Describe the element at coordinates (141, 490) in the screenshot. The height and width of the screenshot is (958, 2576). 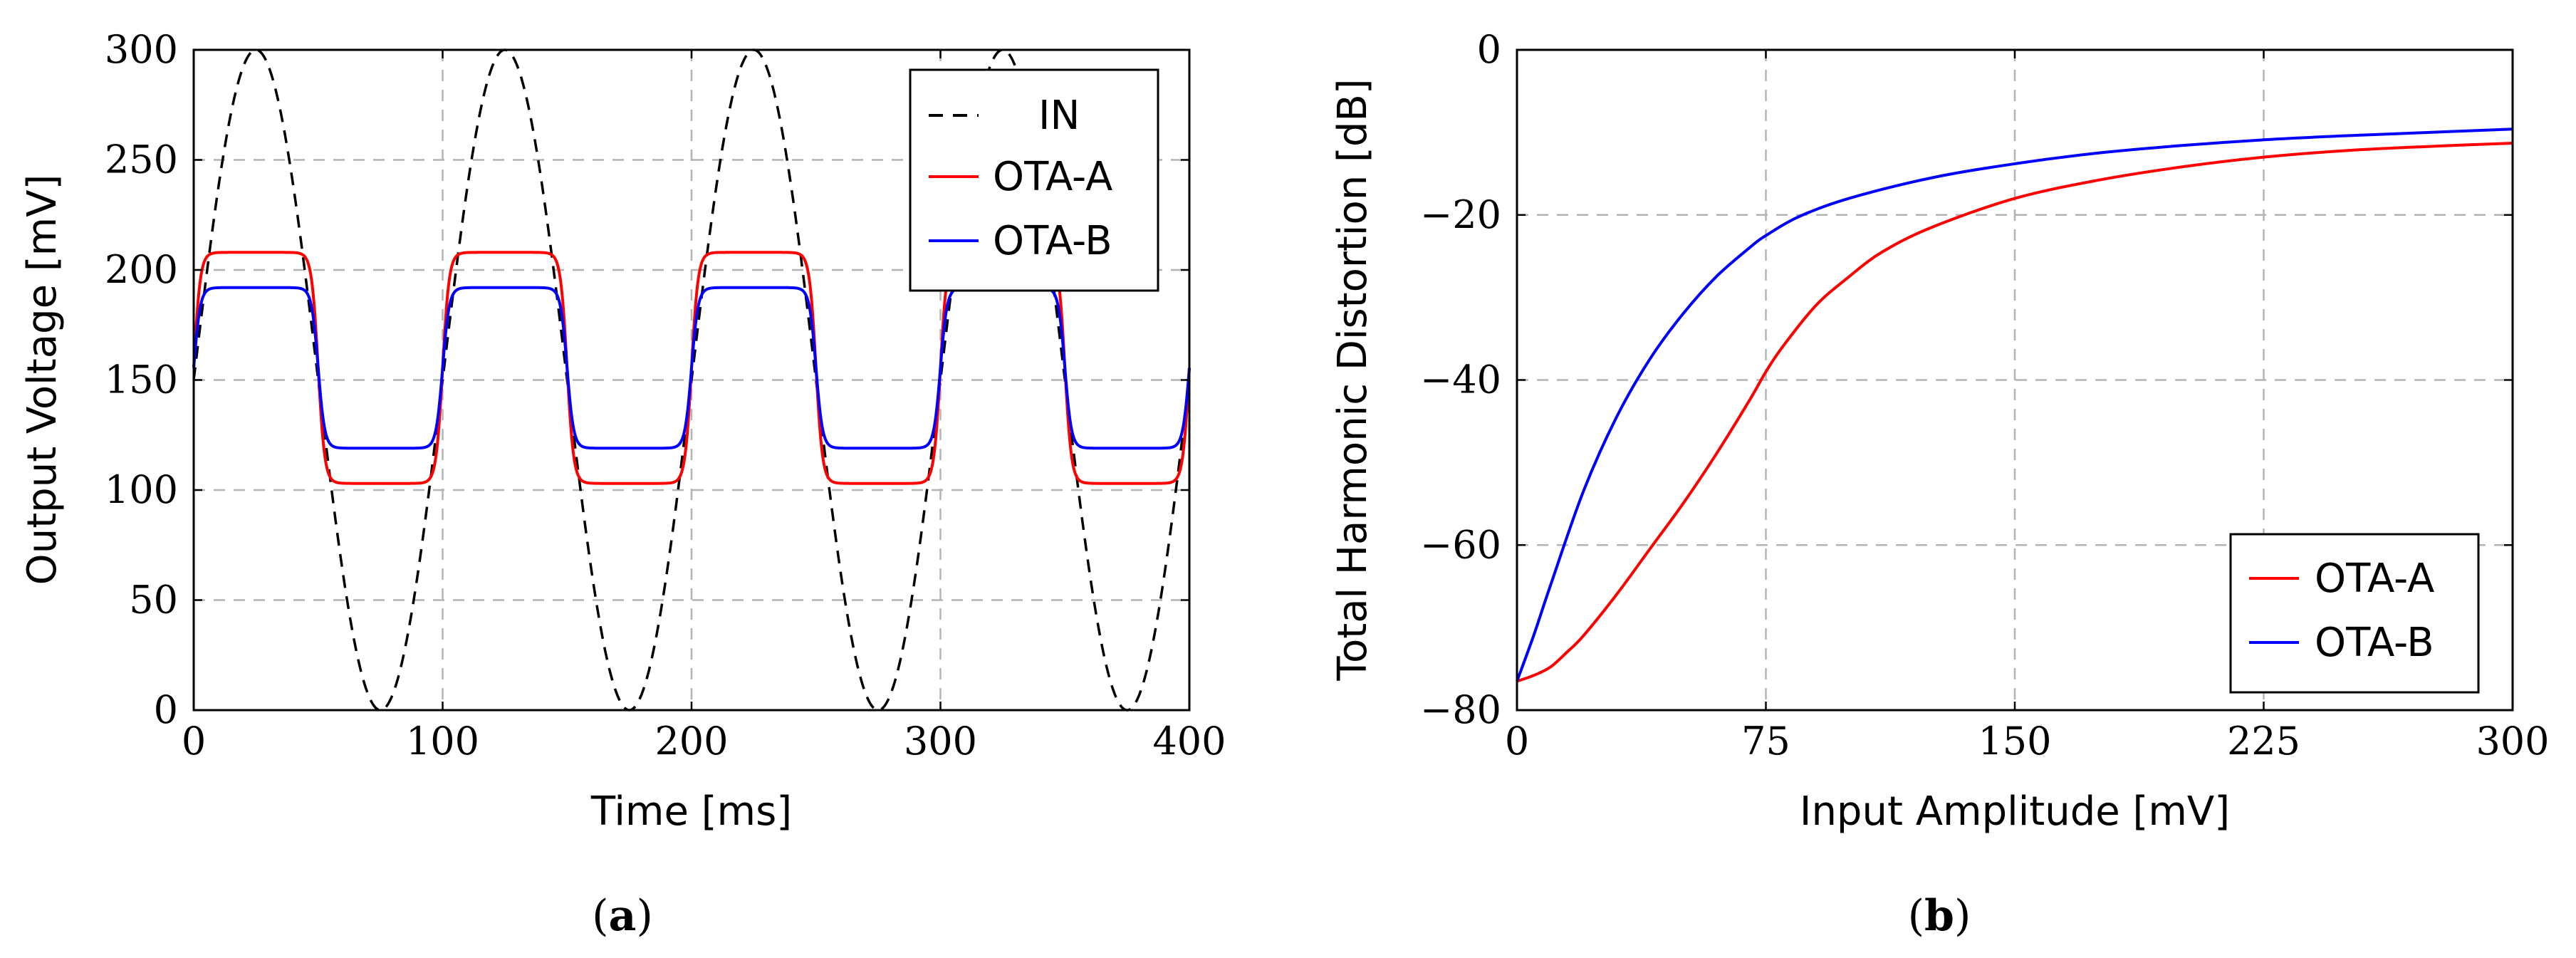
I see `y-tick-label: 100` at that location.